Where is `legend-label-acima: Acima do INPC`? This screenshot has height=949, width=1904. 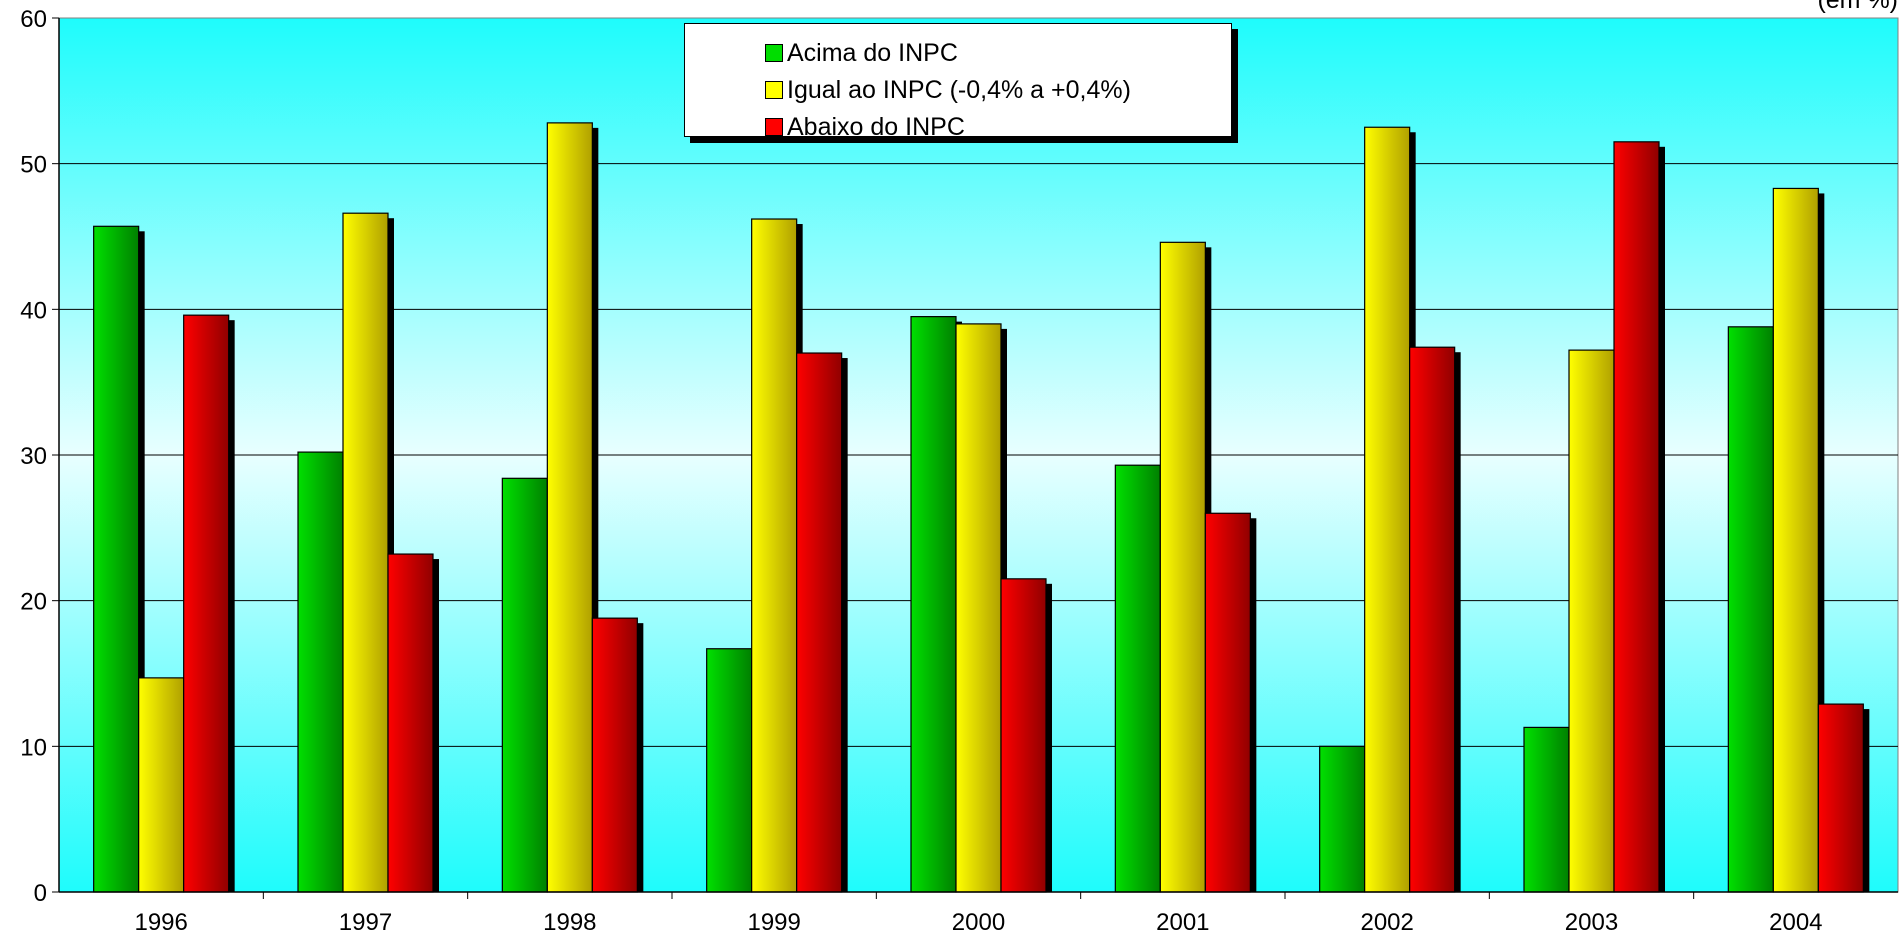
legend-label-acima: Acima do INPC is located at coordinates (872, 52).